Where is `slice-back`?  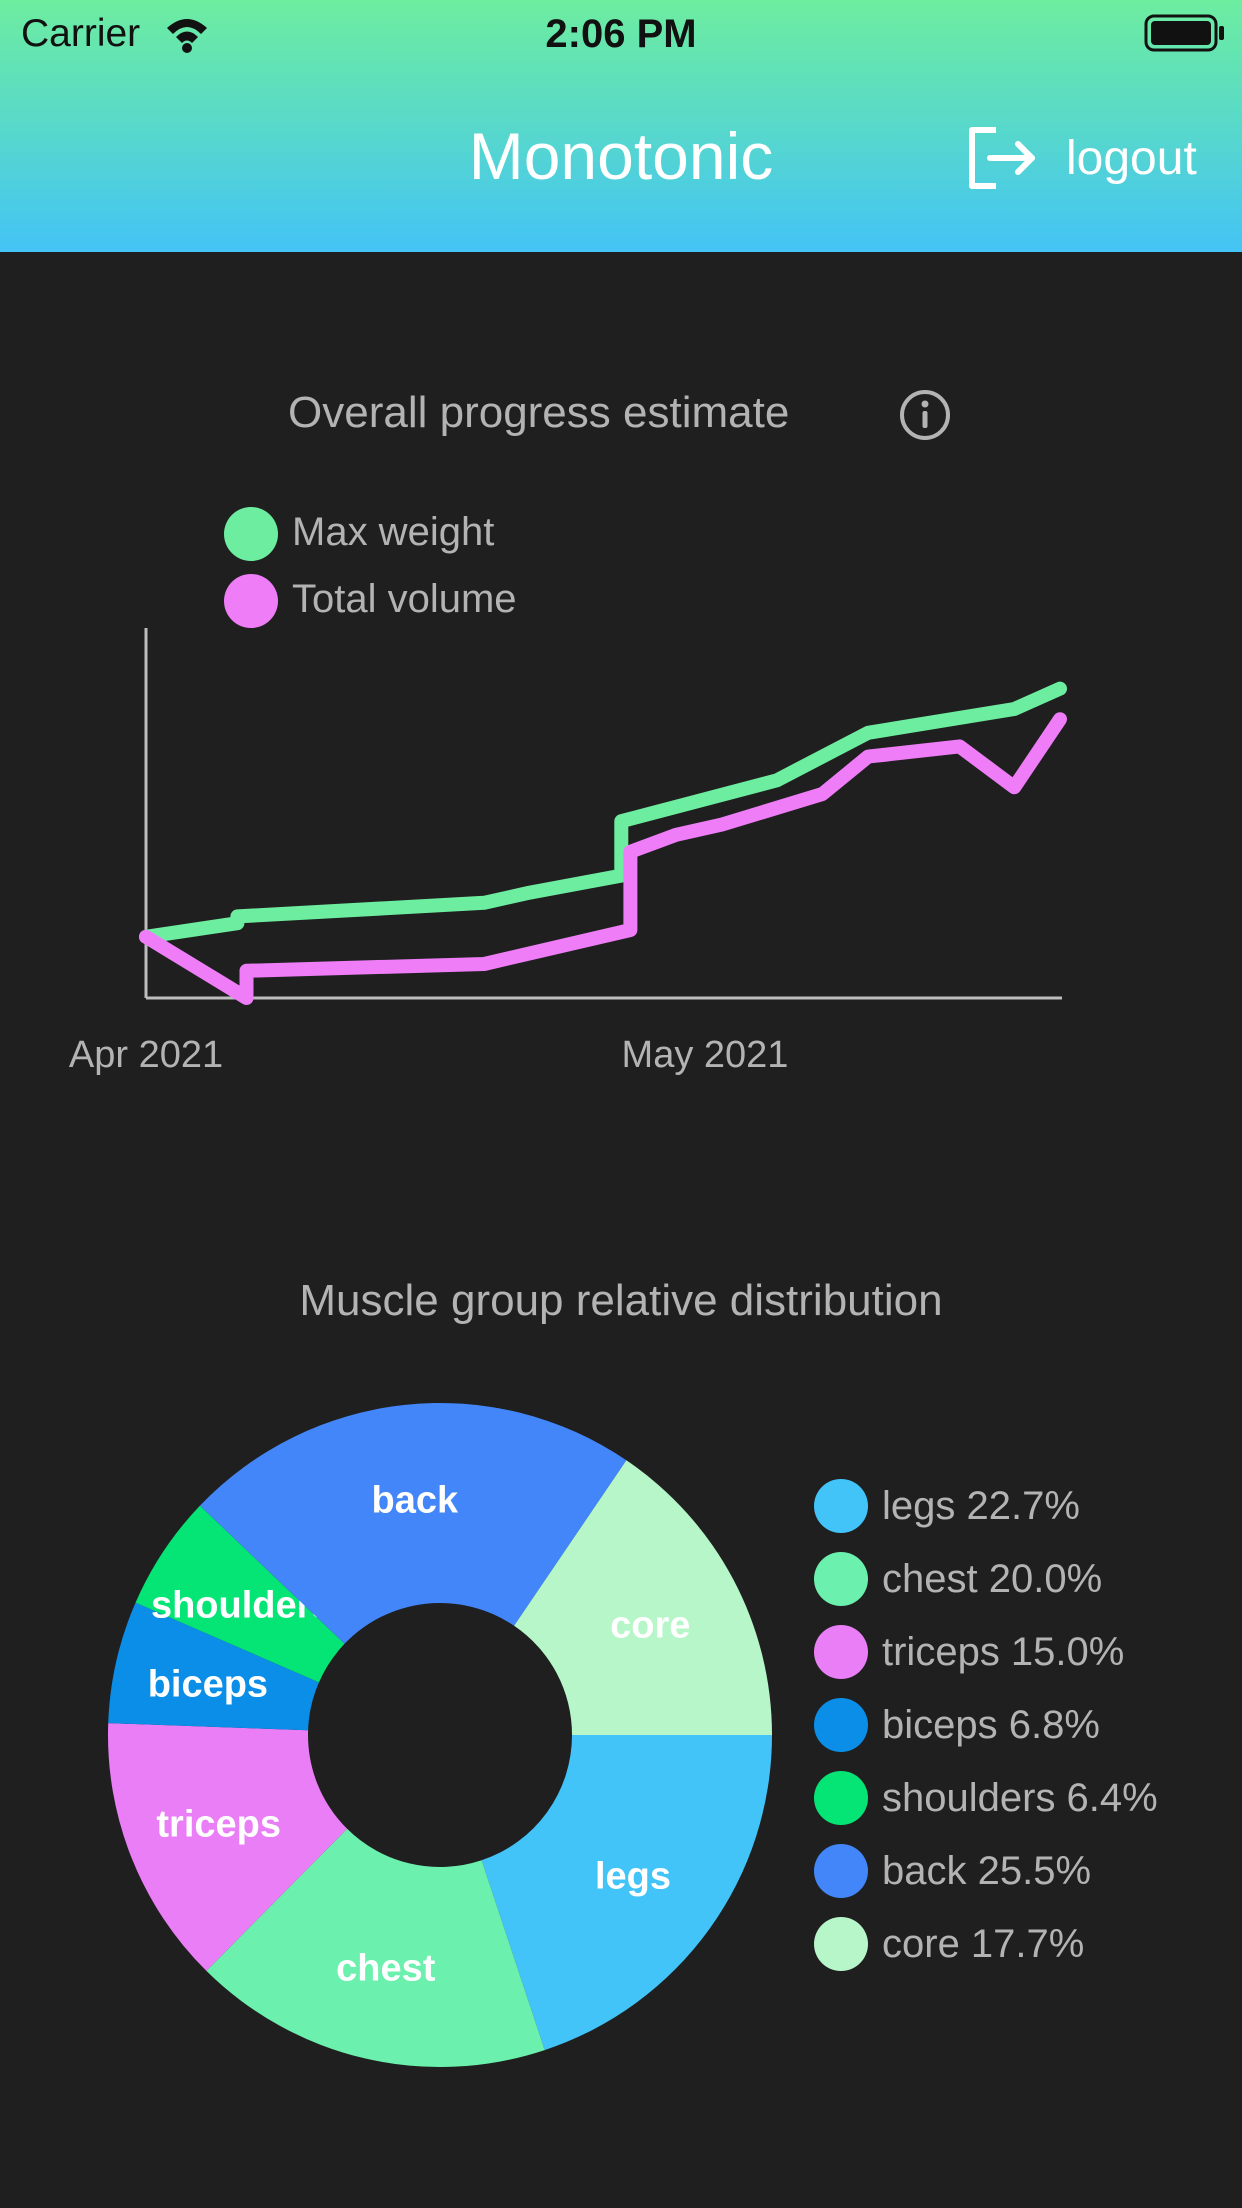
slice-back is located at coordinates (413, 1523).